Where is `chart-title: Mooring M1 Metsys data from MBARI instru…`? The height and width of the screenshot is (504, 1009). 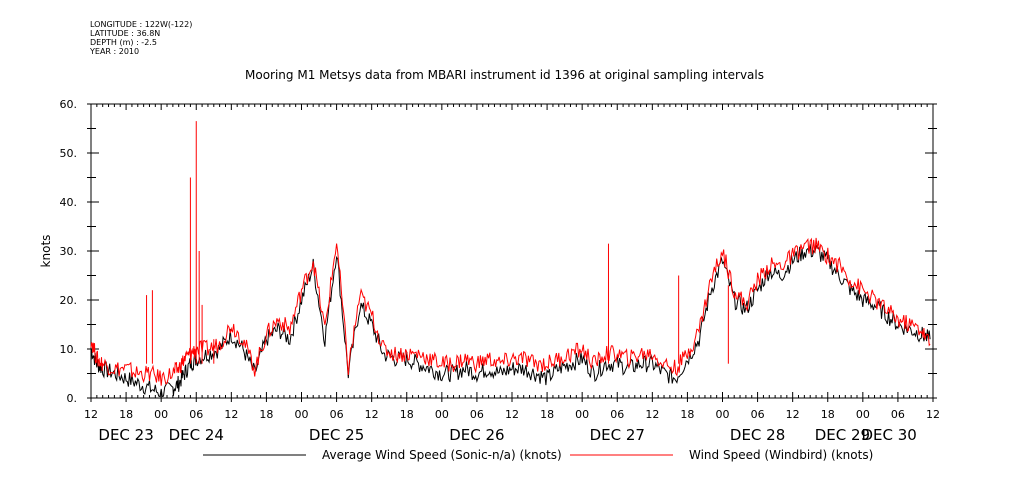
chart-title: Mooring M1 Metsys data from MBARI instru… is located at coordinates (504, 75).